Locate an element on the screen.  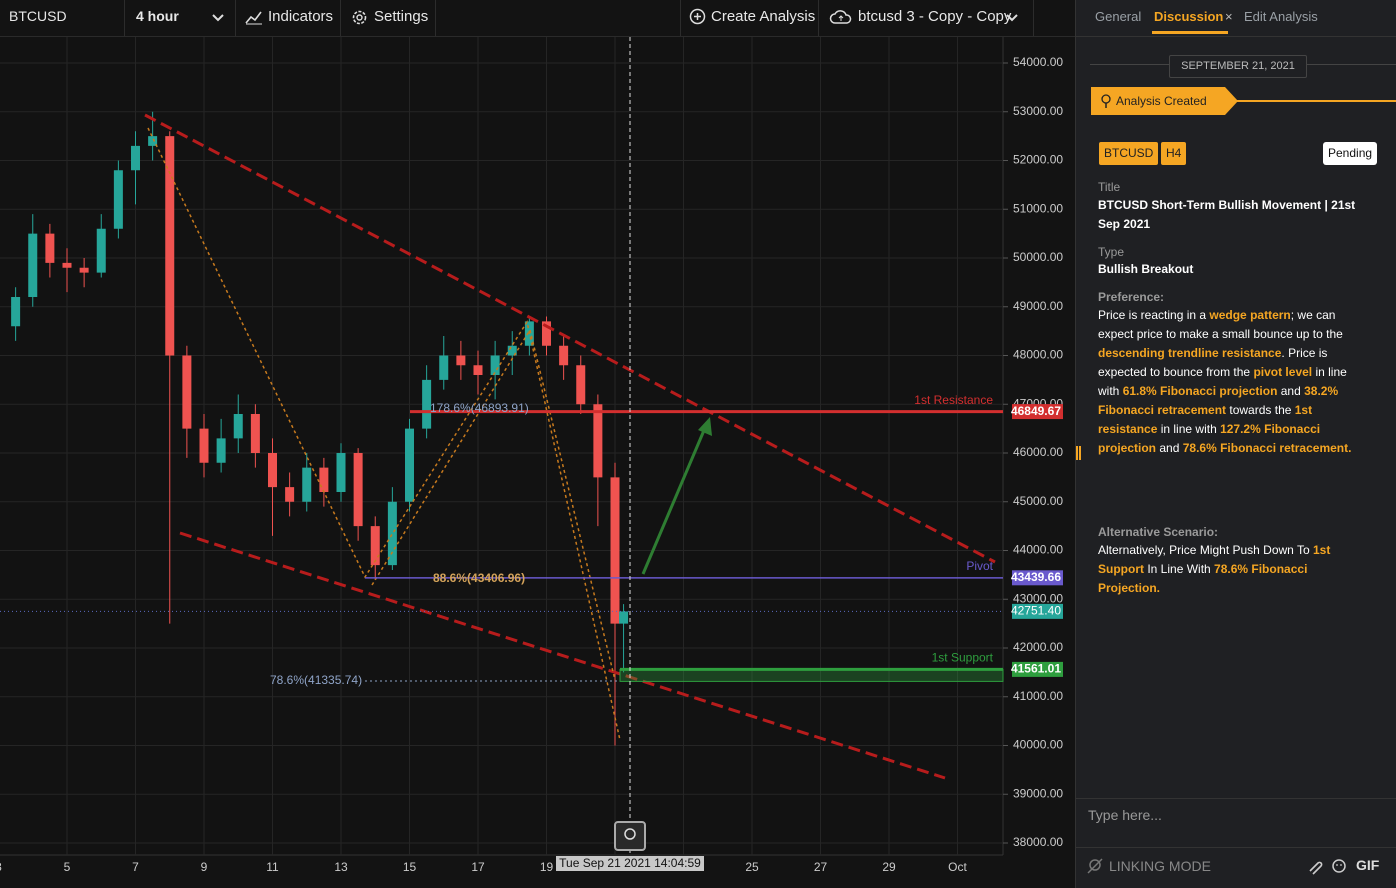
y-tick-label: 54000.00 is located at coordinates (1038, 62).